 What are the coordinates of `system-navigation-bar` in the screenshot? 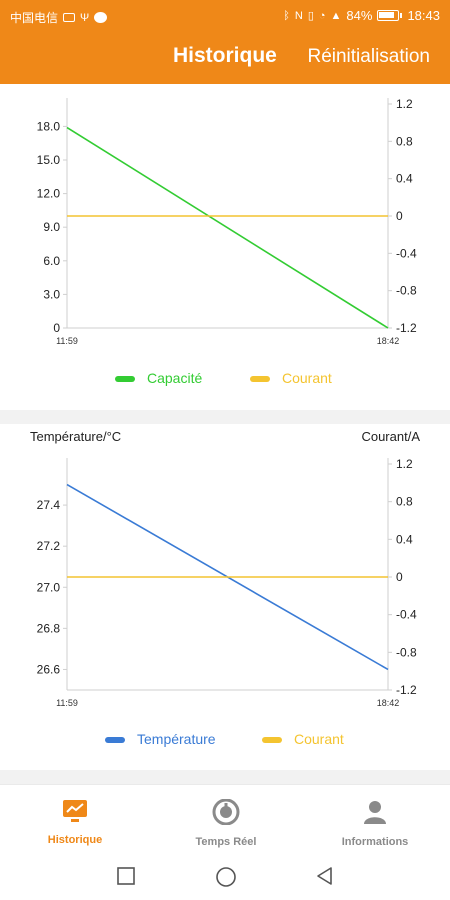 It's located at (225, 877).